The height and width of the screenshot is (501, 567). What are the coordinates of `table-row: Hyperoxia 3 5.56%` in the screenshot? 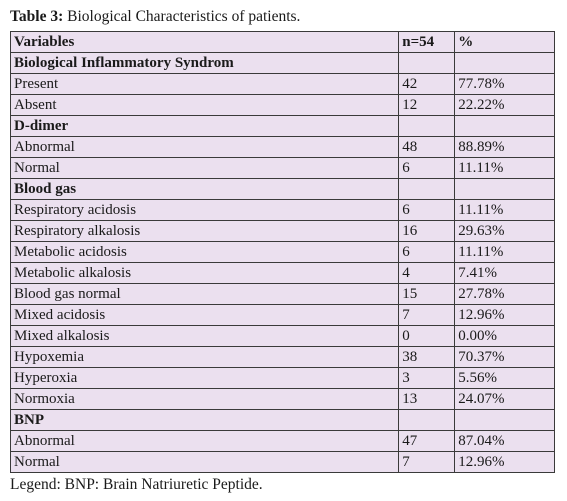 It's located at (282, 378).